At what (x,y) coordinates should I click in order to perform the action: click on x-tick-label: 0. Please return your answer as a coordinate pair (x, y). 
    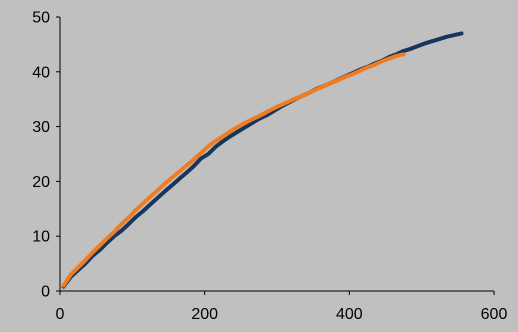
    Looking at the image, I should click on (60, 314).